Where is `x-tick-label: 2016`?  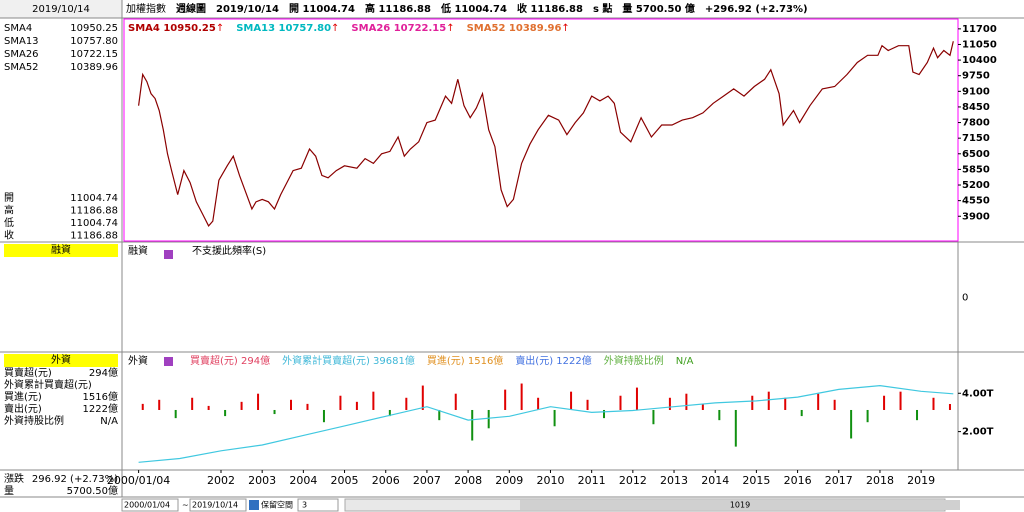 x-tick-label: 2016 is located at coordinates (798, 480).